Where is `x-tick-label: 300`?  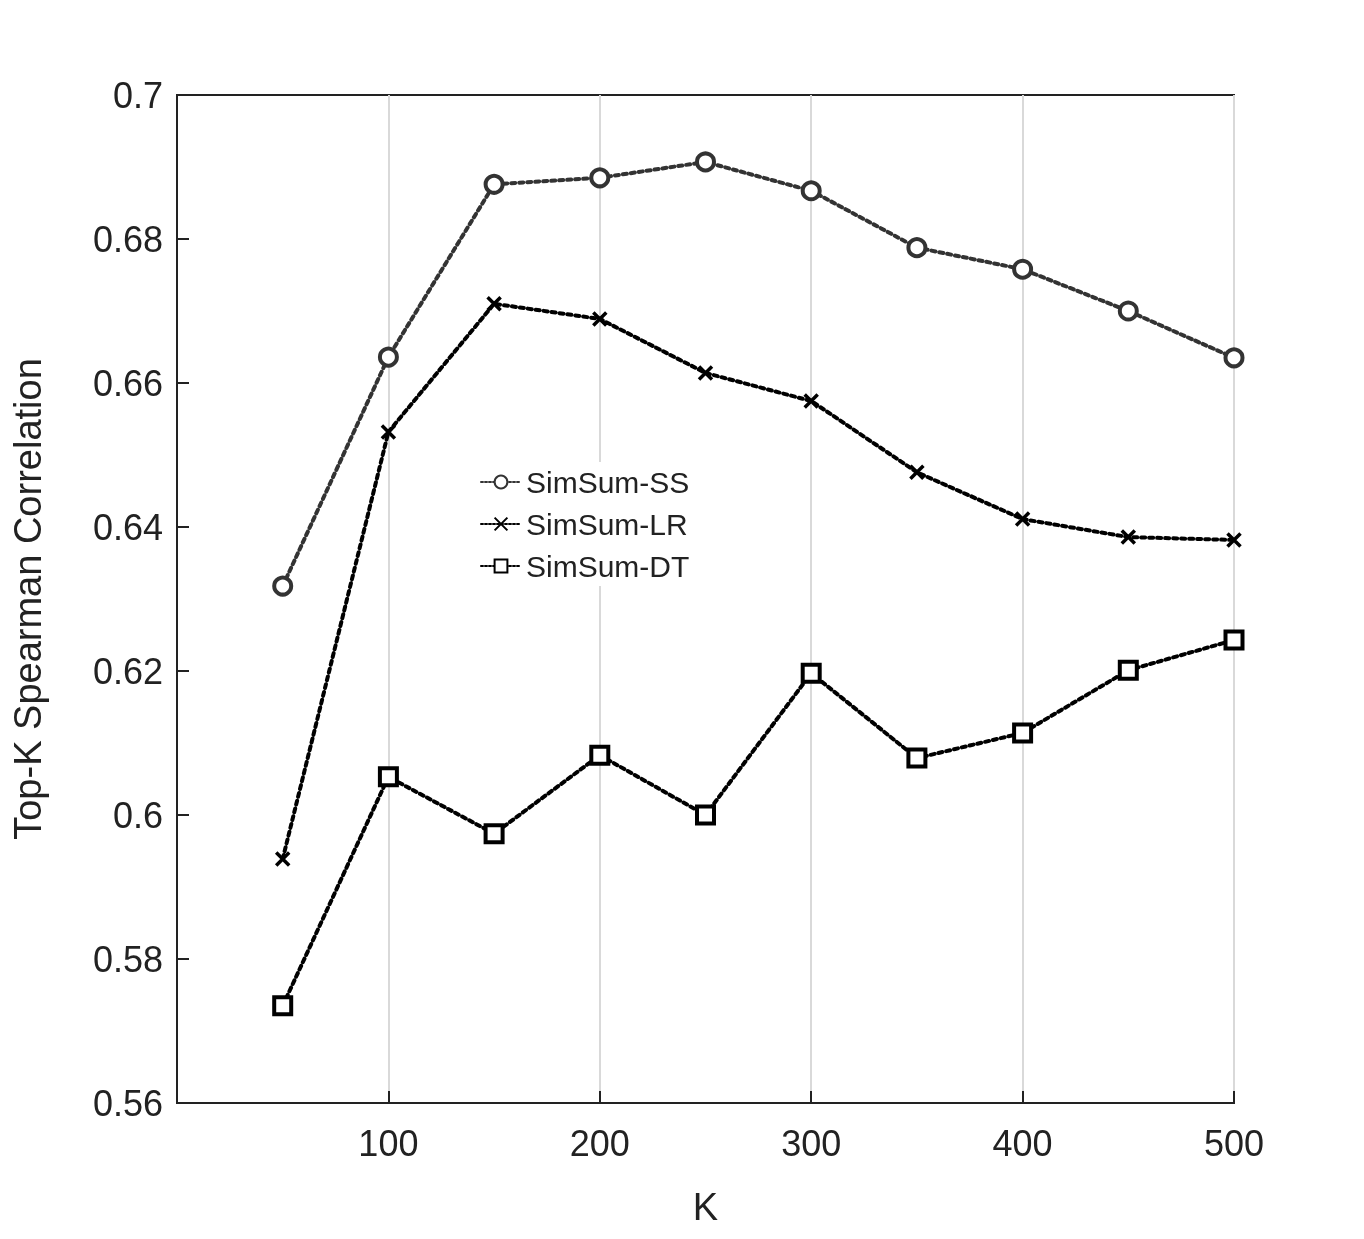 x-tick-label: 300 is located at coordinates (811, 1143).